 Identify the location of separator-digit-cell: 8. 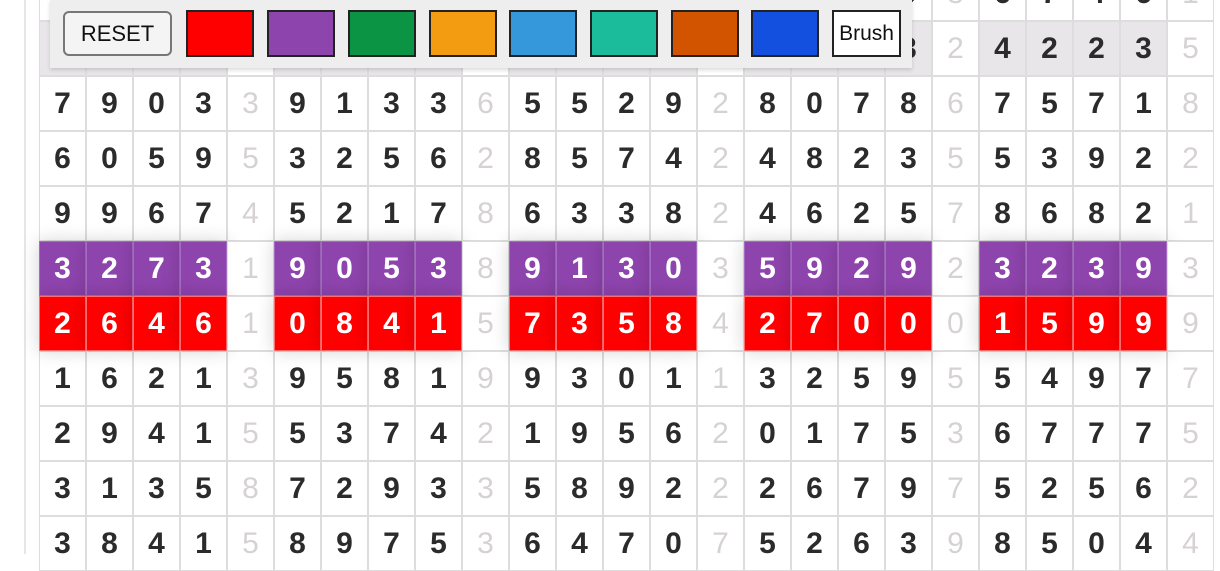
(250, 488).